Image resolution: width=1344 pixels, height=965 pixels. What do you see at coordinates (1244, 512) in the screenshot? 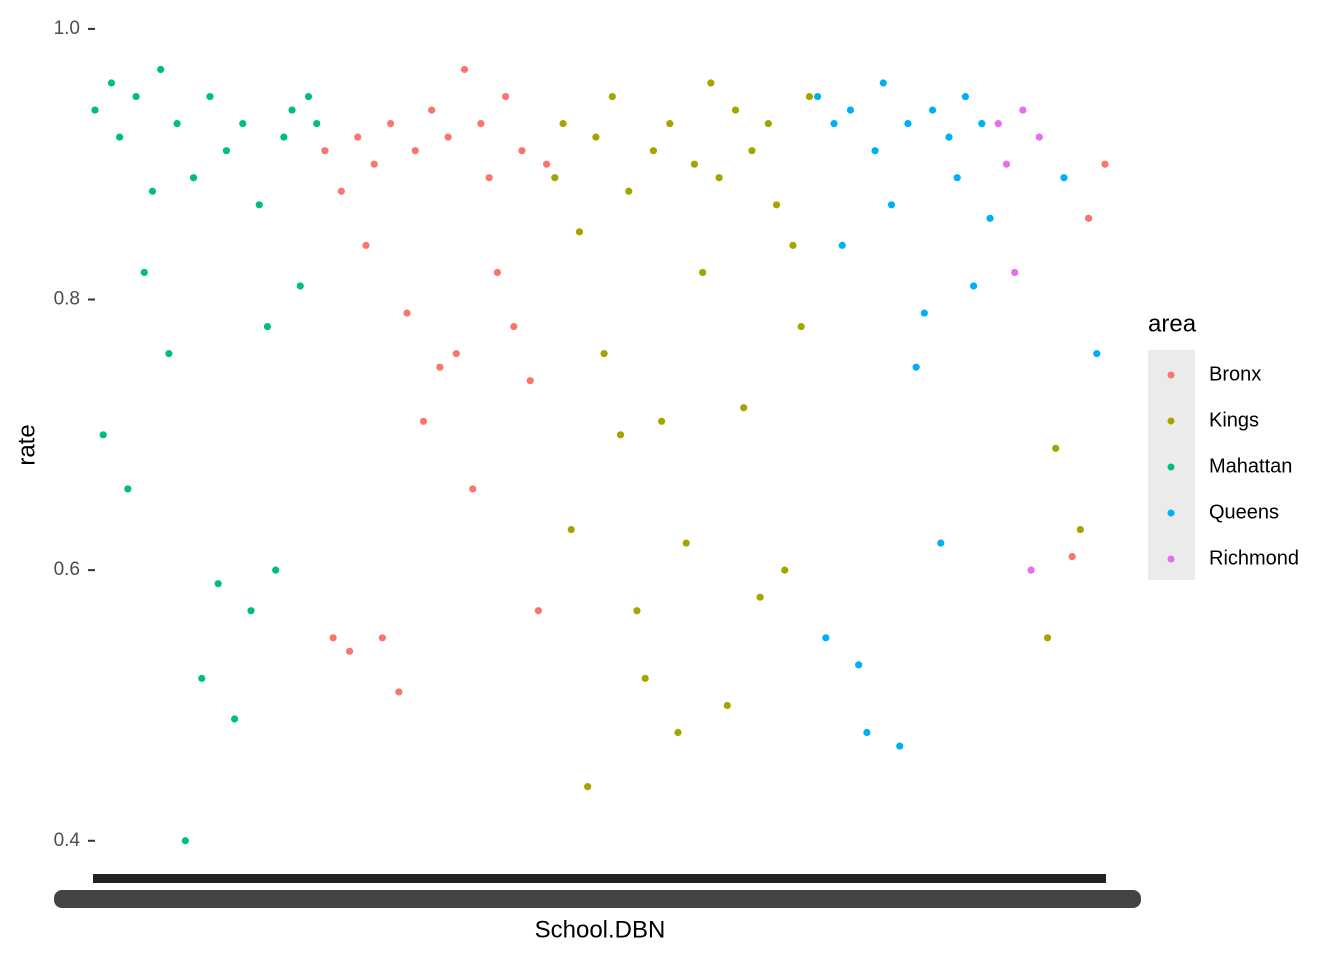
I see `legend-label: Queens` at bounding box center [1244, 512].